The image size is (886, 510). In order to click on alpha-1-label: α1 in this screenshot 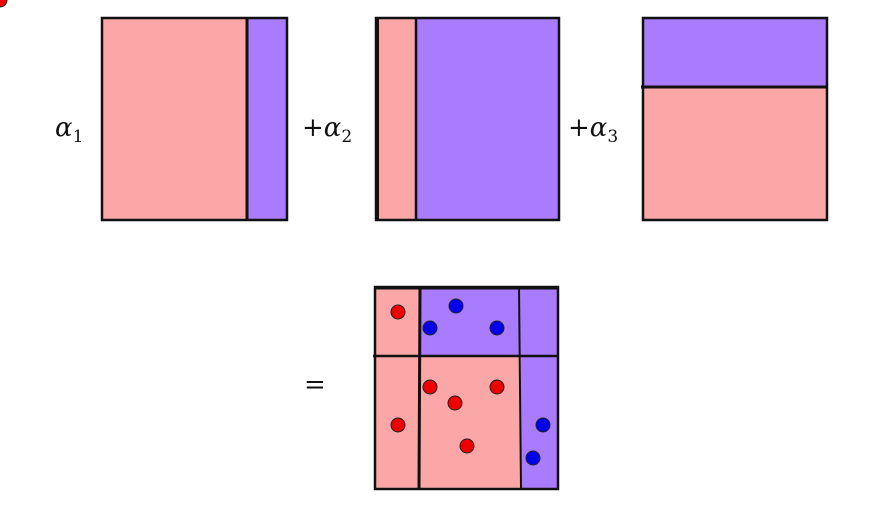, I will do `click(69, 130)`.